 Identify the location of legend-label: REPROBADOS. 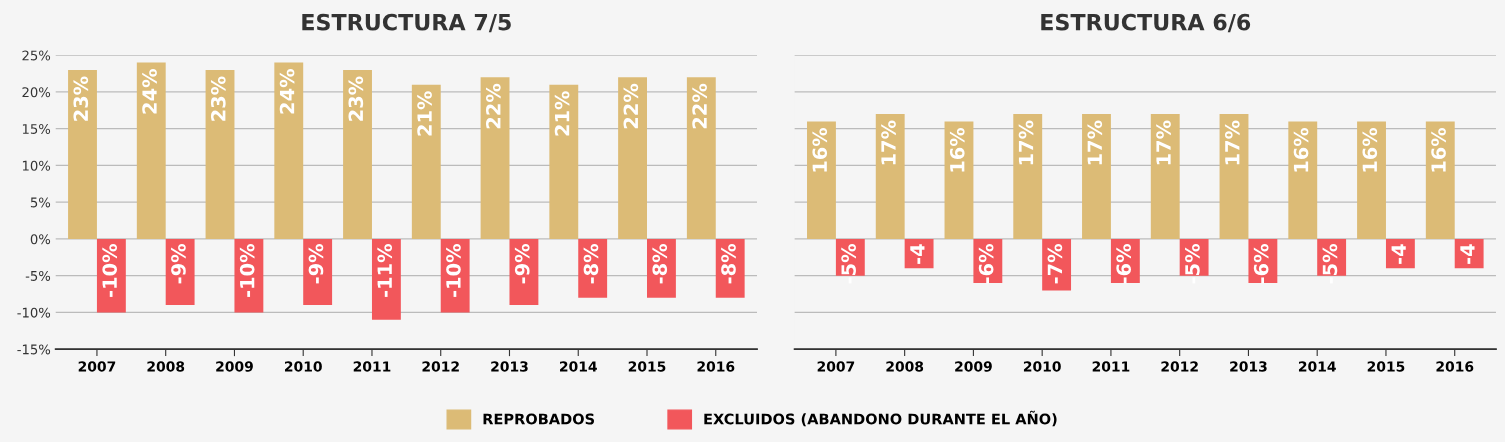
(539, 419).